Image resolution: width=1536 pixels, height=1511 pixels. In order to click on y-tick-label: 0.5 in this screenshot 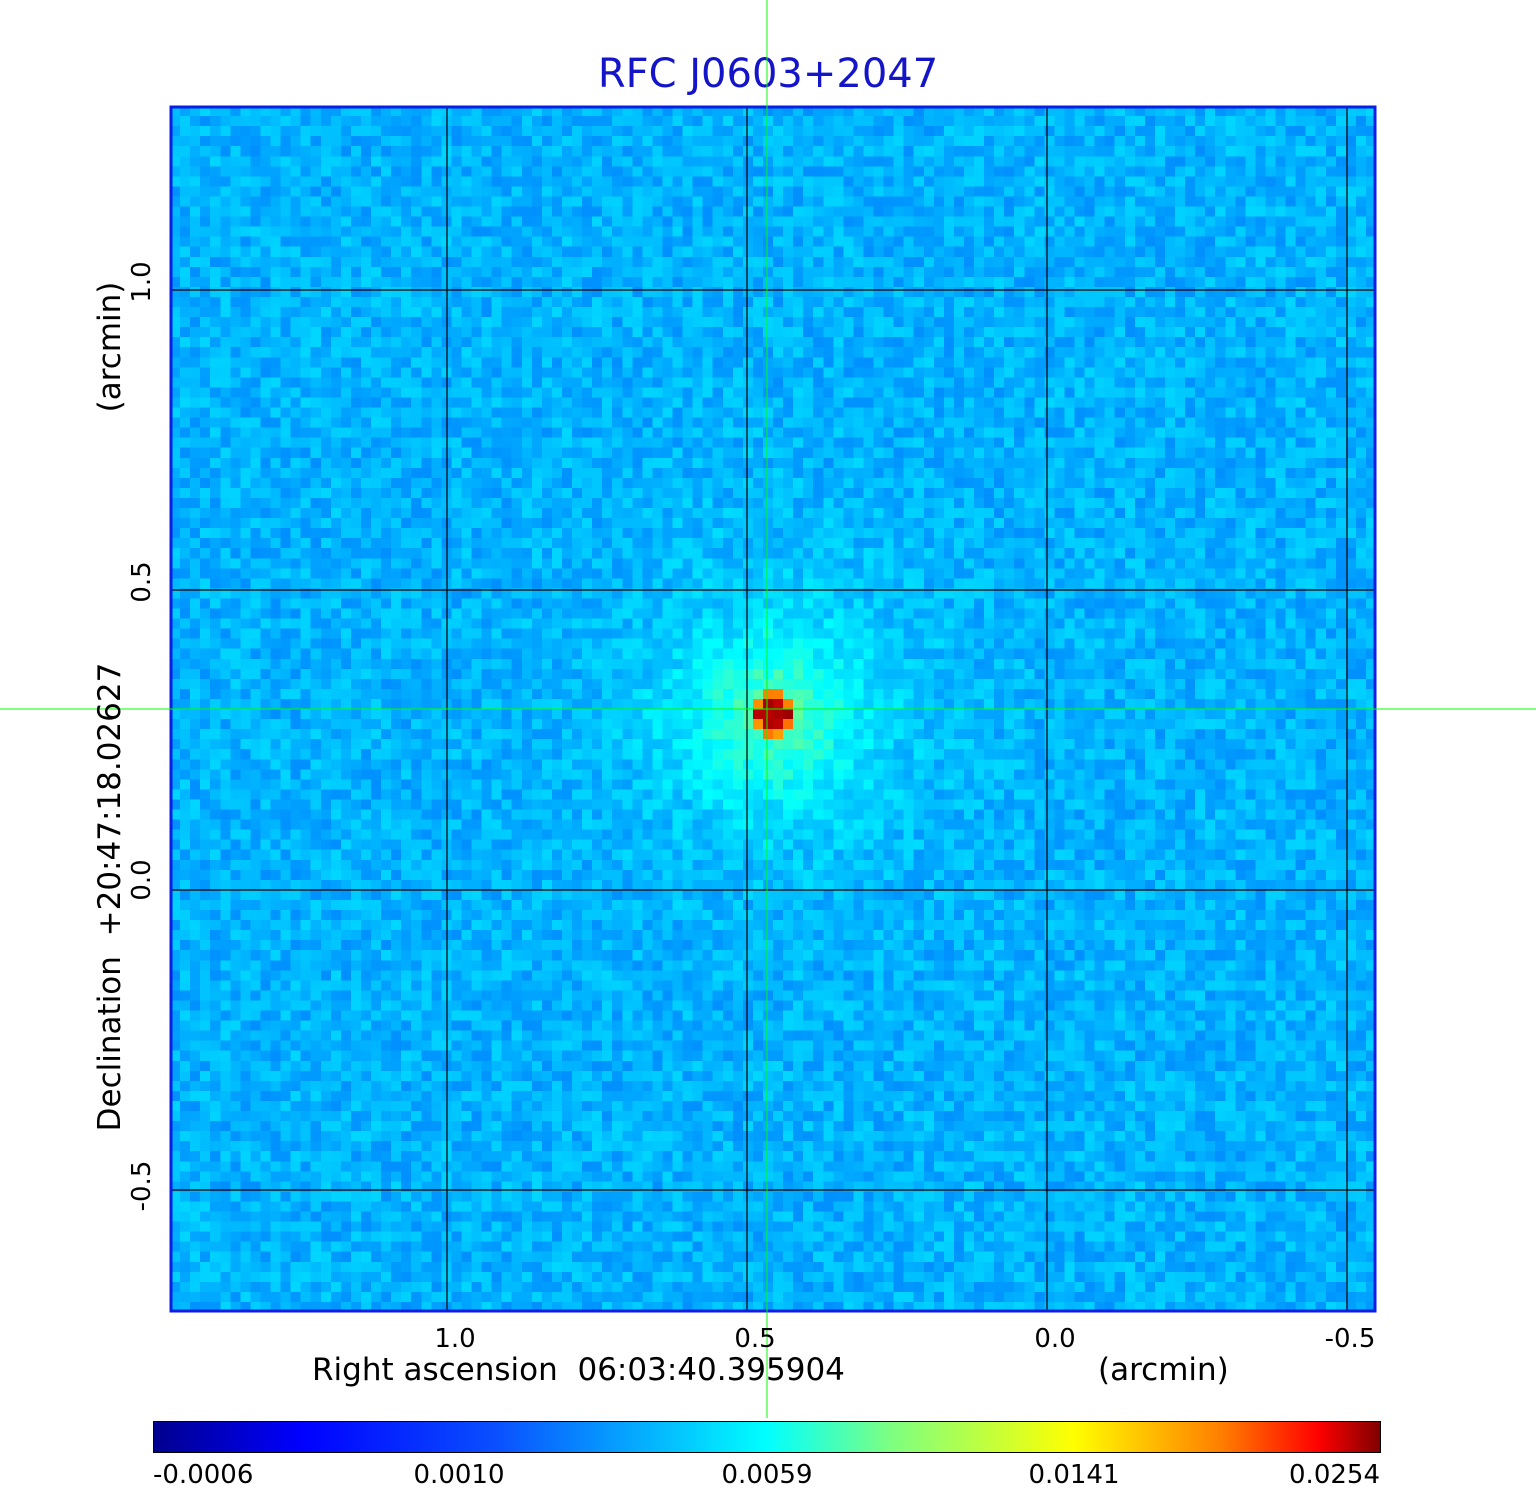, I will do `click(142, 582)`.